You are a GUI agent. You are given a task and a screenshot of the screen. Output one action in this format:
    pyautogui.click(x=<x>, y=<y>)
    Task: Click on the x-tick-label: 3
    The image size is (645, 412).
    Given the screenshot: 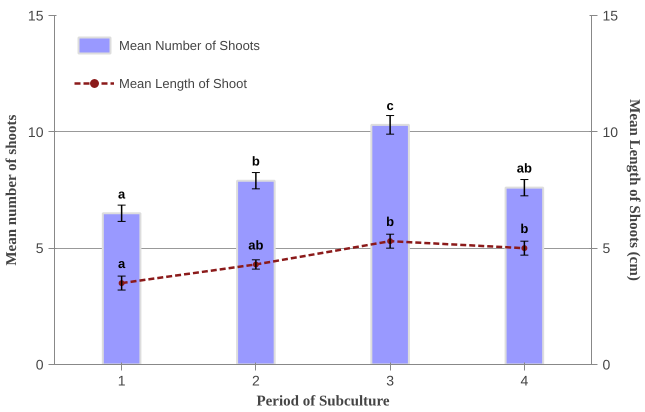 What is the action you would take?
    pyautogui.click(x=390, y=380)
    